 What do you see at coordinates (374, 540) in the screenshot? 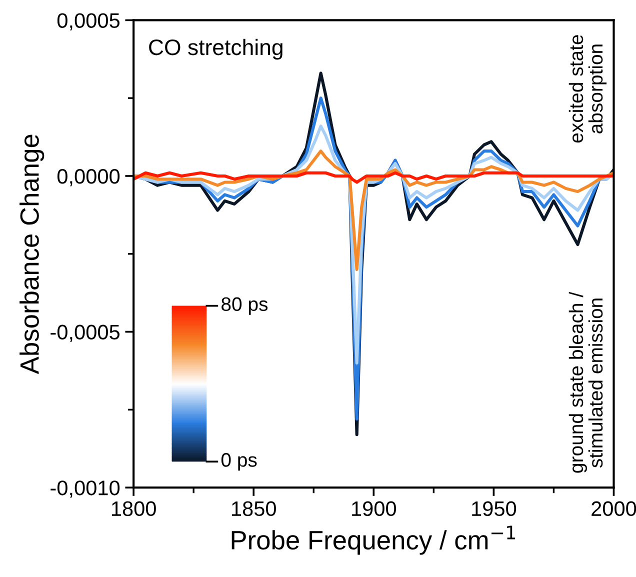
I see `x-axis-title: Probe Frequency / cm$^{−1}$` at bounding box center [374, 540].